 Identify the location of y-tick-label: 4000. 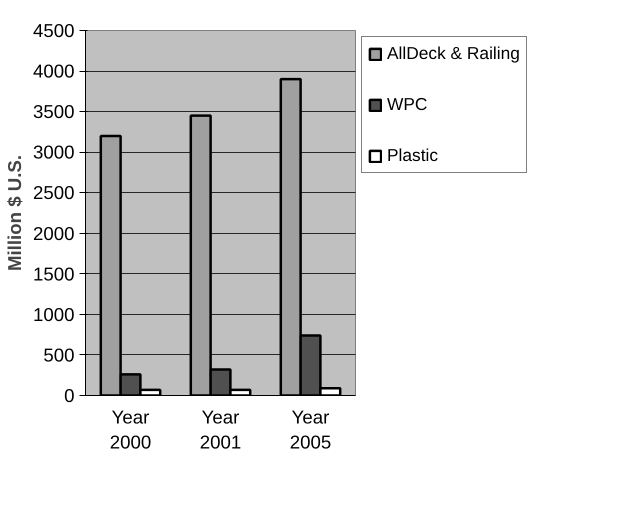
(53, 71).